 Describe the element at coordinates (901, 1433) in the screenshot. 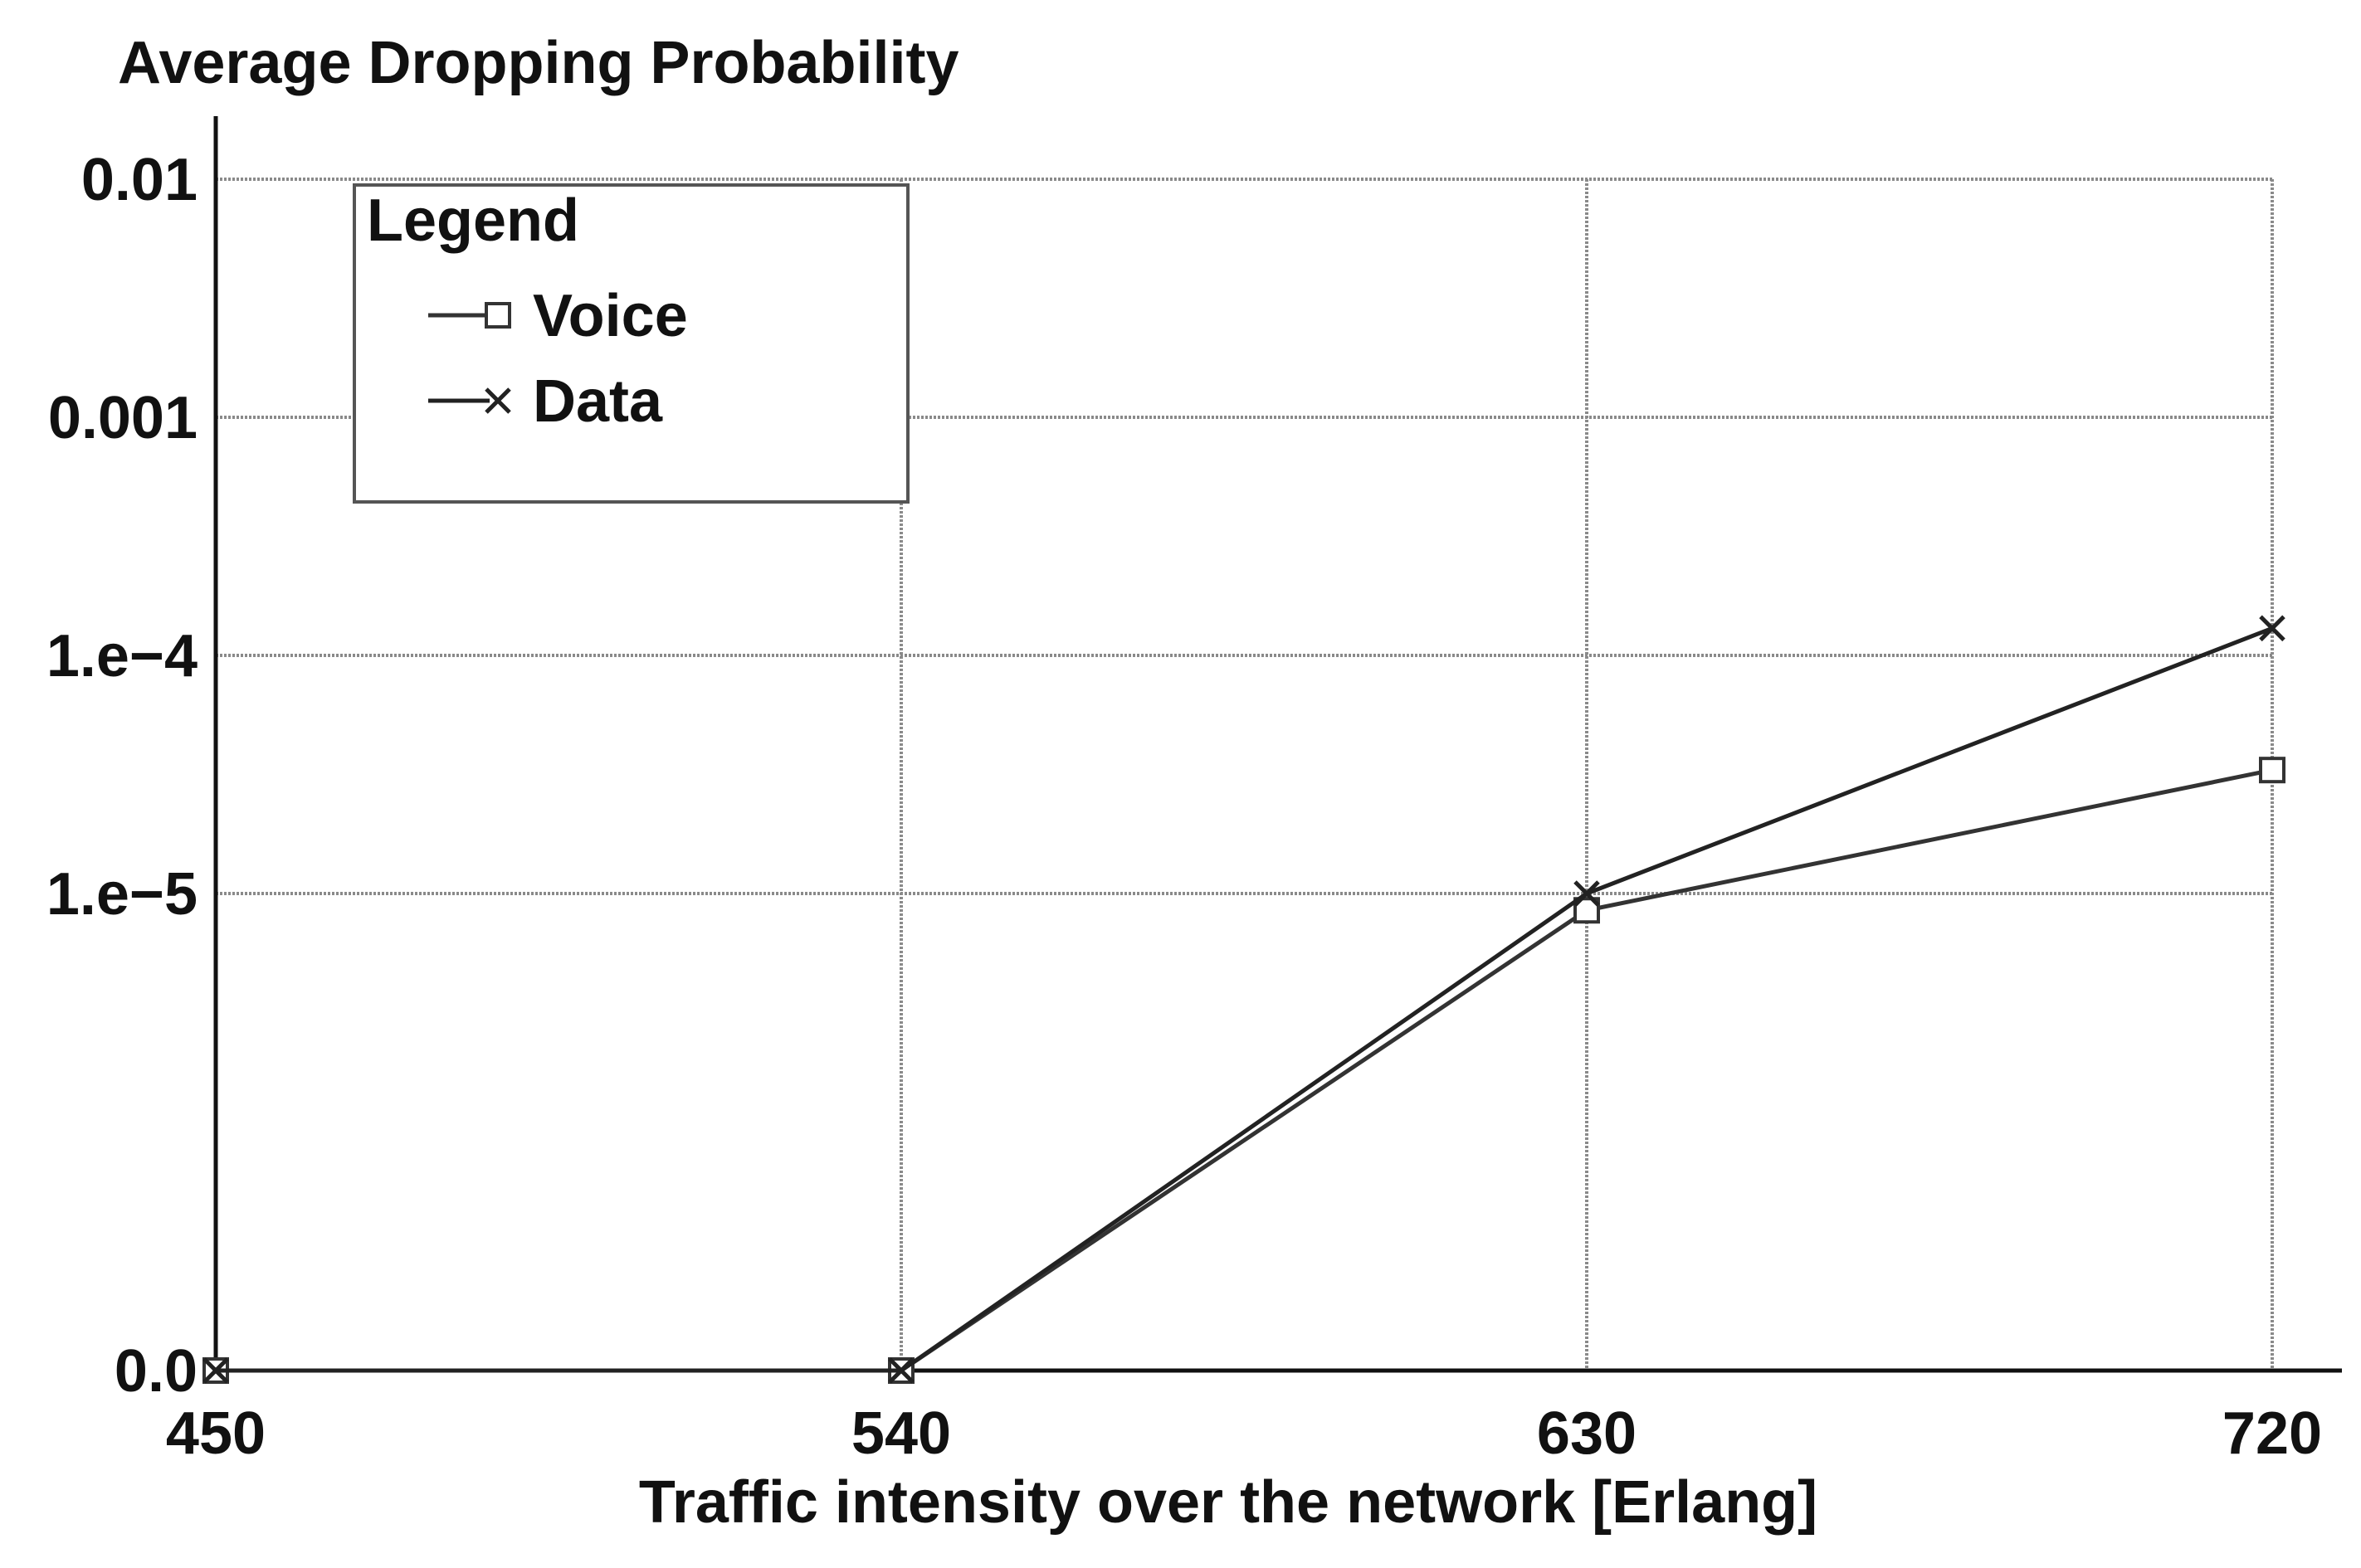

I see `x-tick-label: 540` at that location.